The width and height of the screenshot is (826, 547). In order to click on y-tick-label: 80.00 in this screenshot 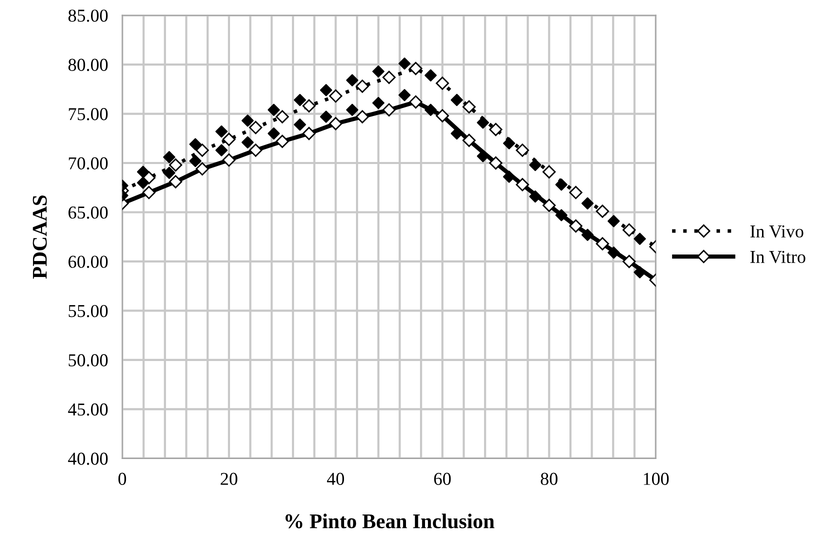, I will do `click(88, 65)`.